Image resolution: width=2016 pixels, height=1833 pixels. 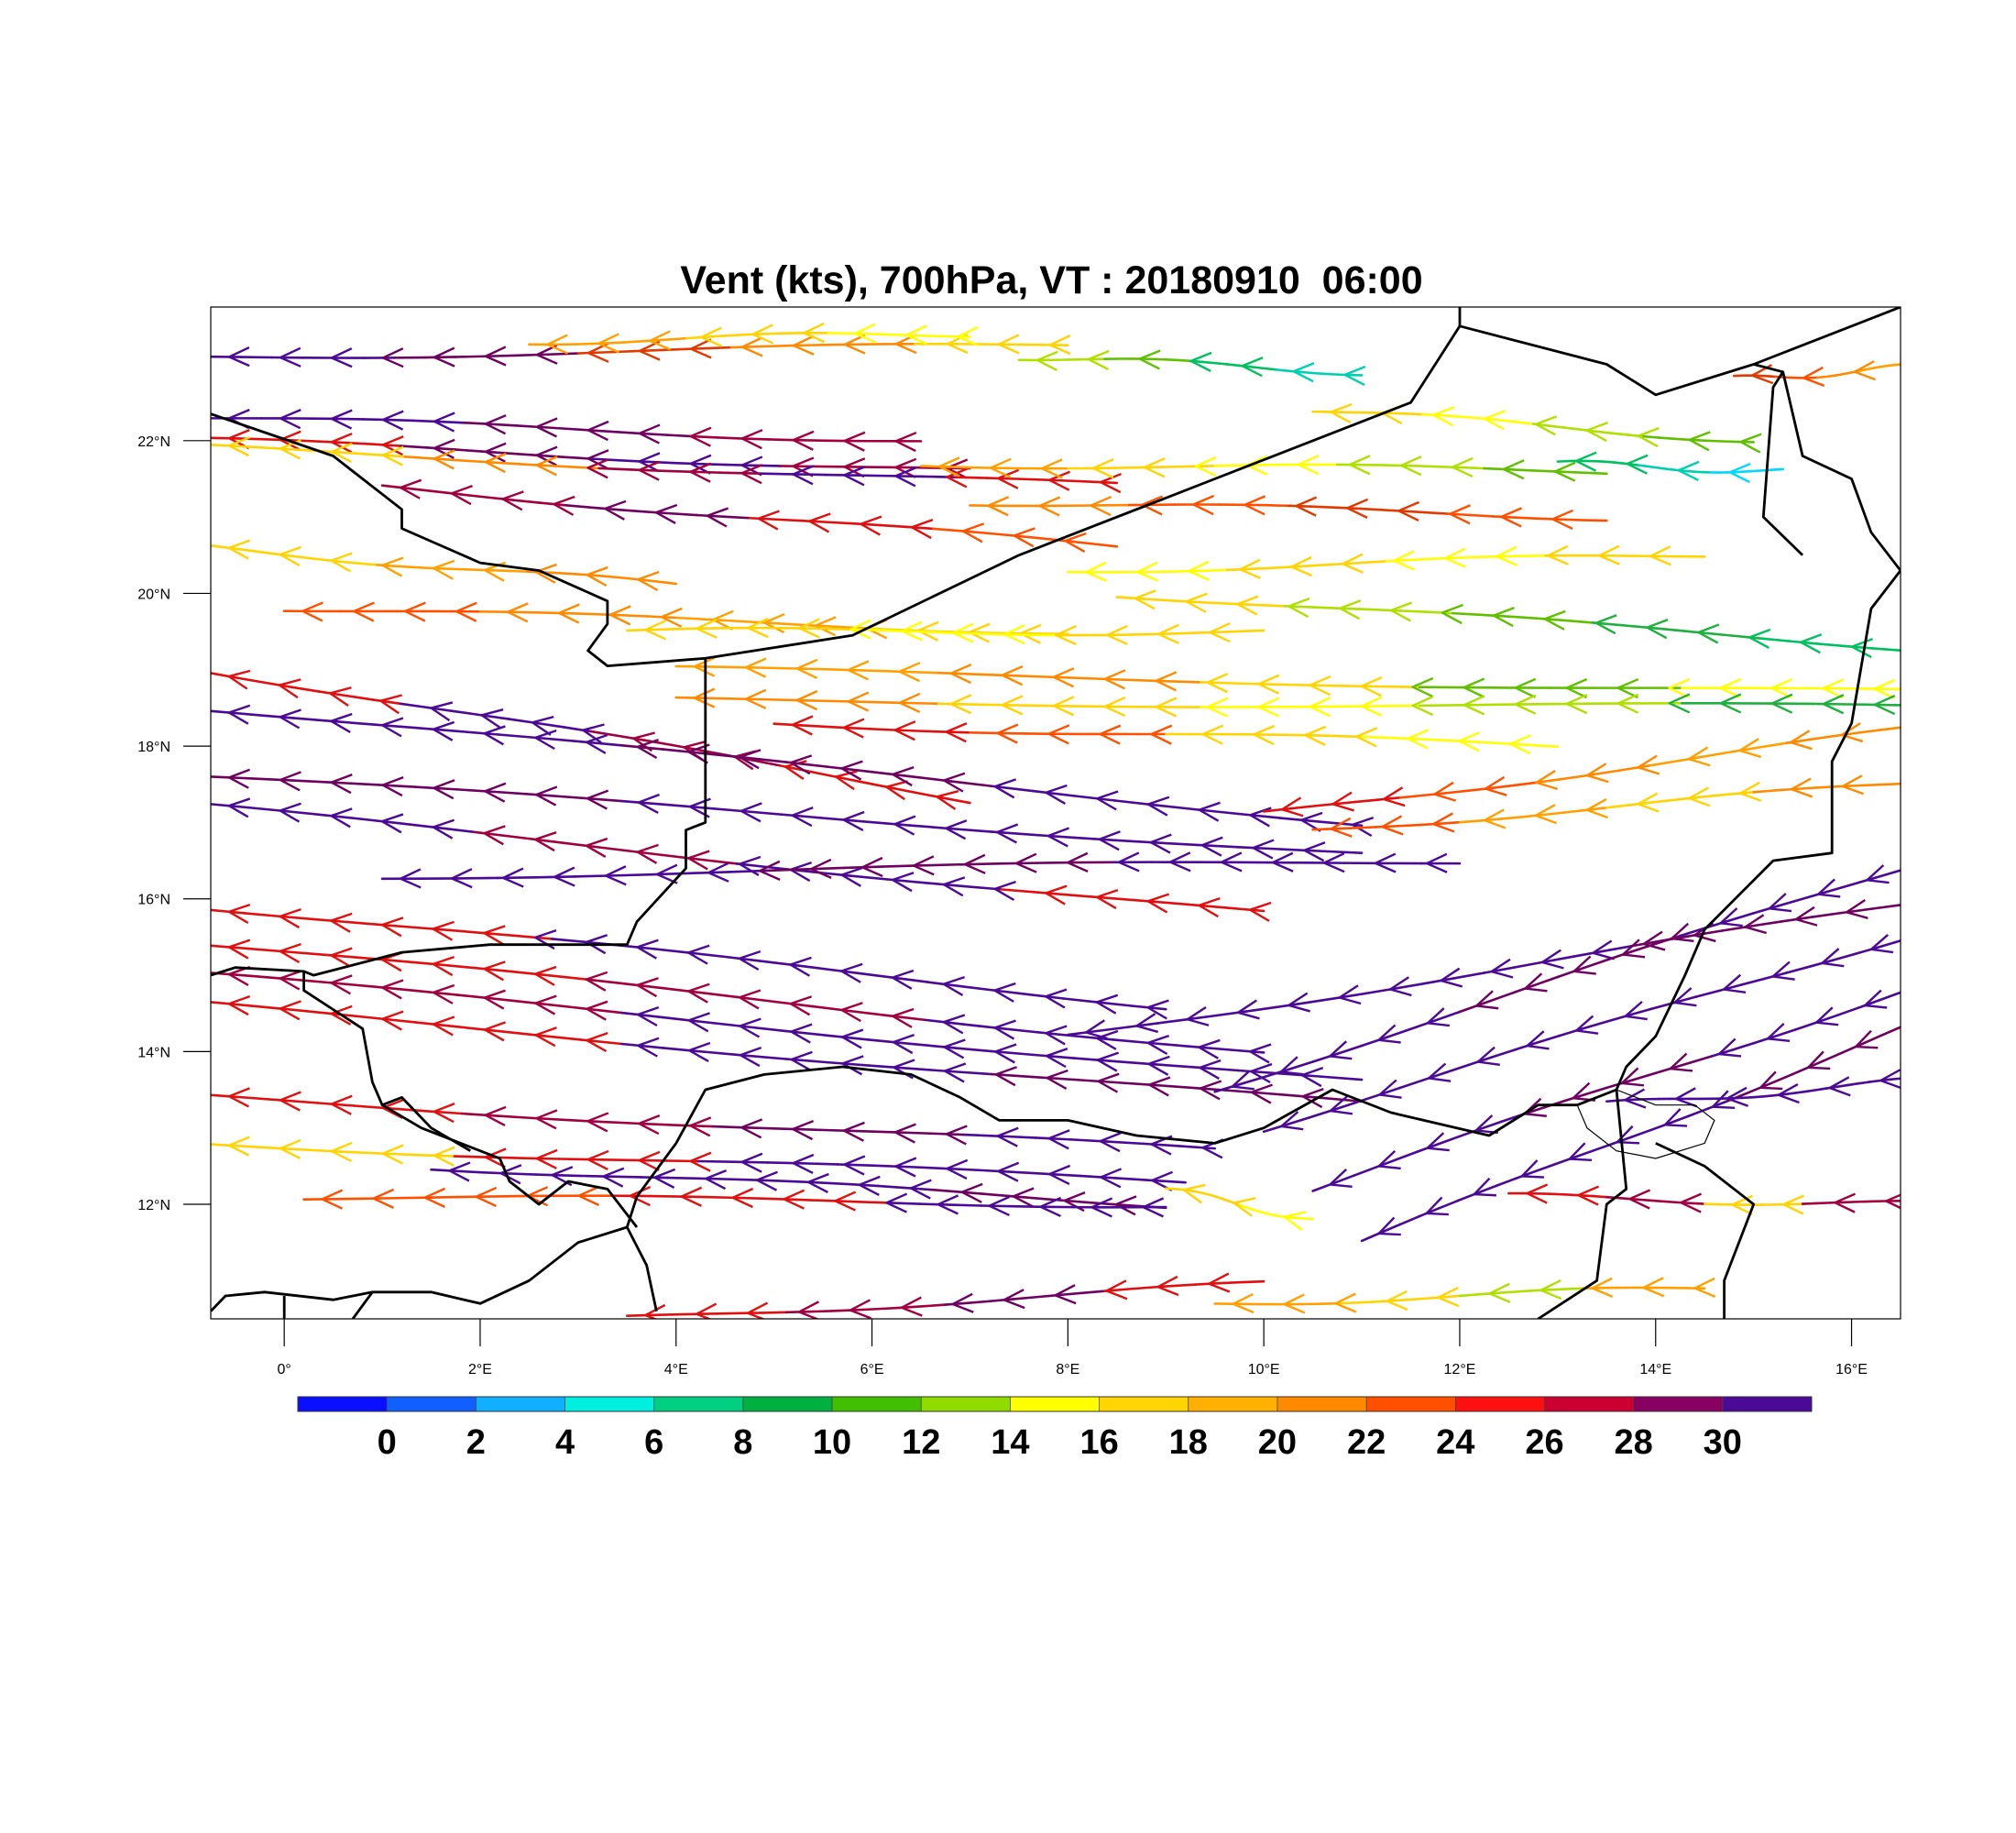 What do you see at coordinates (1500, 1404) in the screenshot?
I see `colorbar-swatch` at bounding box center [1500, 1404].